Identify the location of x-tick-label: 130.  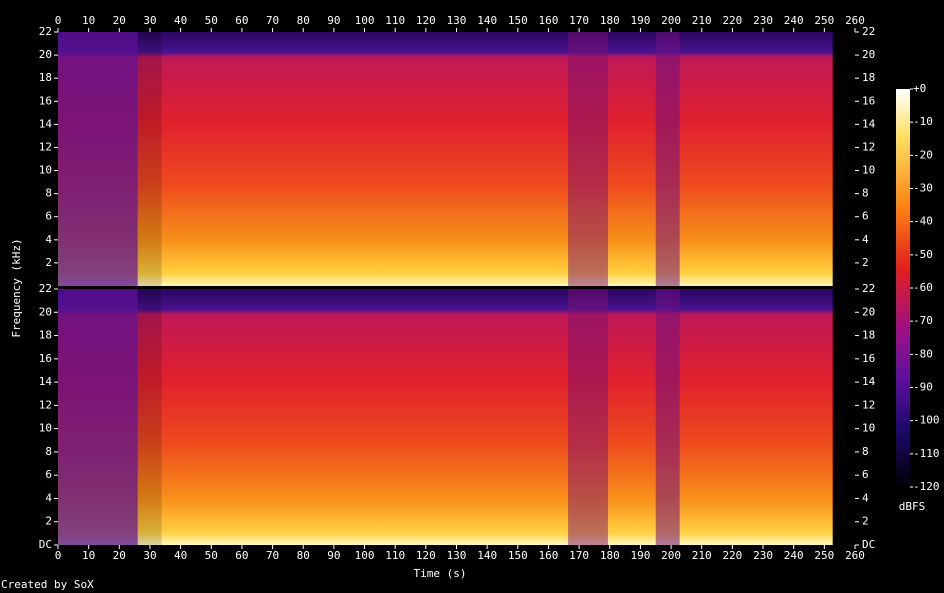
(457, 555).